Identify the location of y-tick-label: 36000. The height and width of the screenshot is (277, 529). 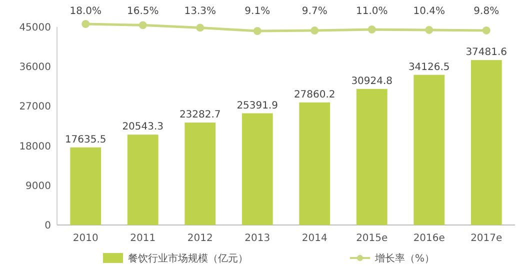
(35, 68).